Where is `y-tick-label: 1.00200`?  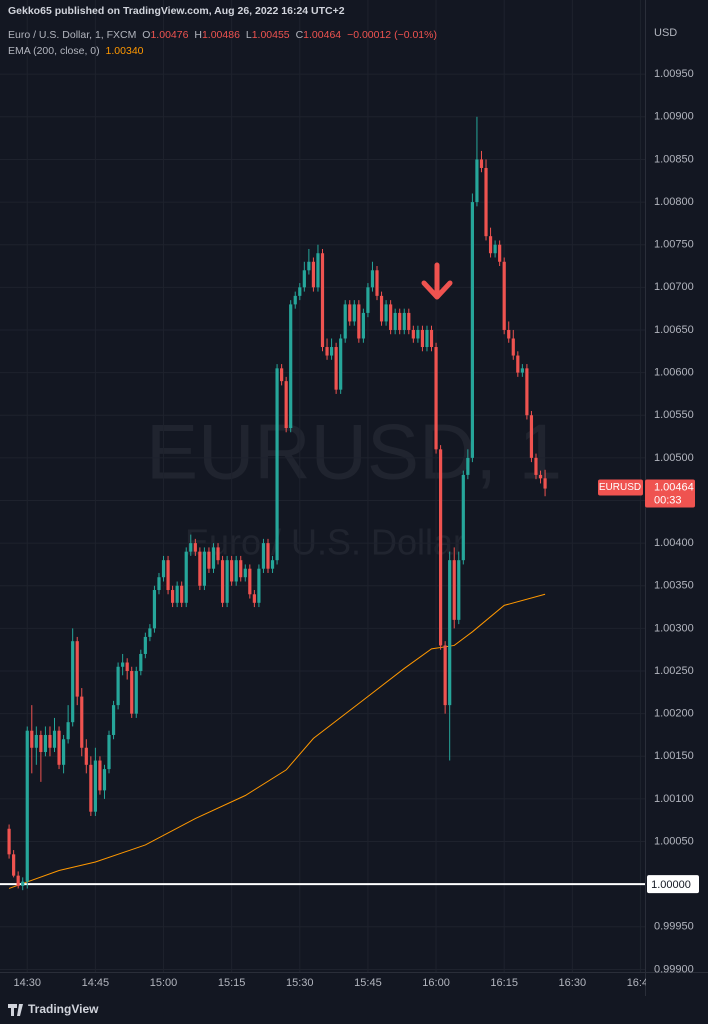 y-tick-label: 1.00200 is located at coordinates (674, 714).